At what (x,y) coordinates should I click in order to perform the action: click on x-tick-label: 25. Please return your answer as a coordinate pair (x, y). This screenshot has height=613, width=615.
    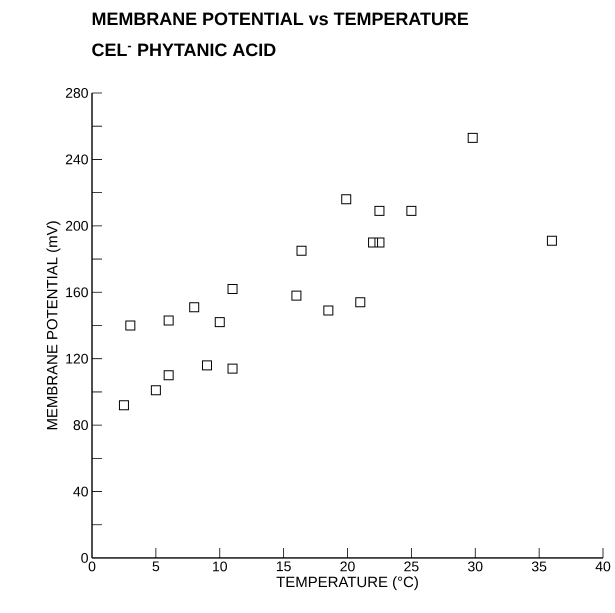
    Looking at the image, I should click on (411, 566).